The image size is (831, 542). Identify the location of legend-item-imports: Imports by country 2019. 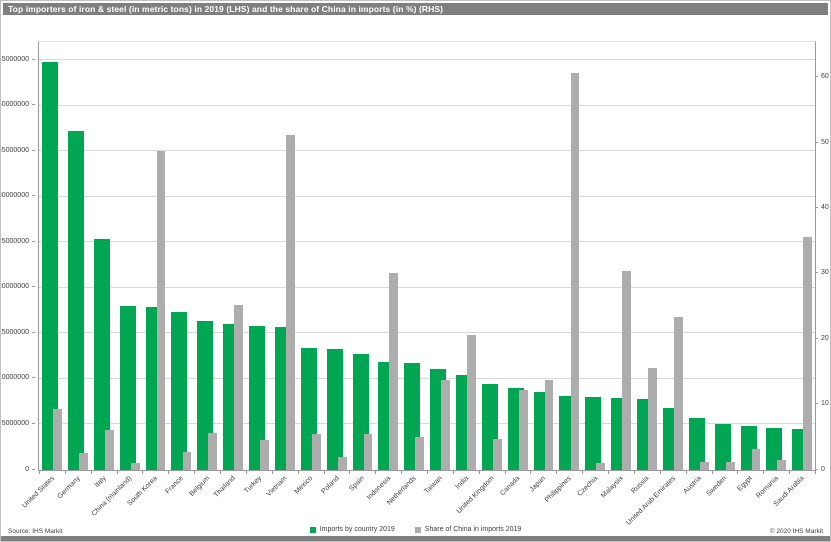
(352, 529).